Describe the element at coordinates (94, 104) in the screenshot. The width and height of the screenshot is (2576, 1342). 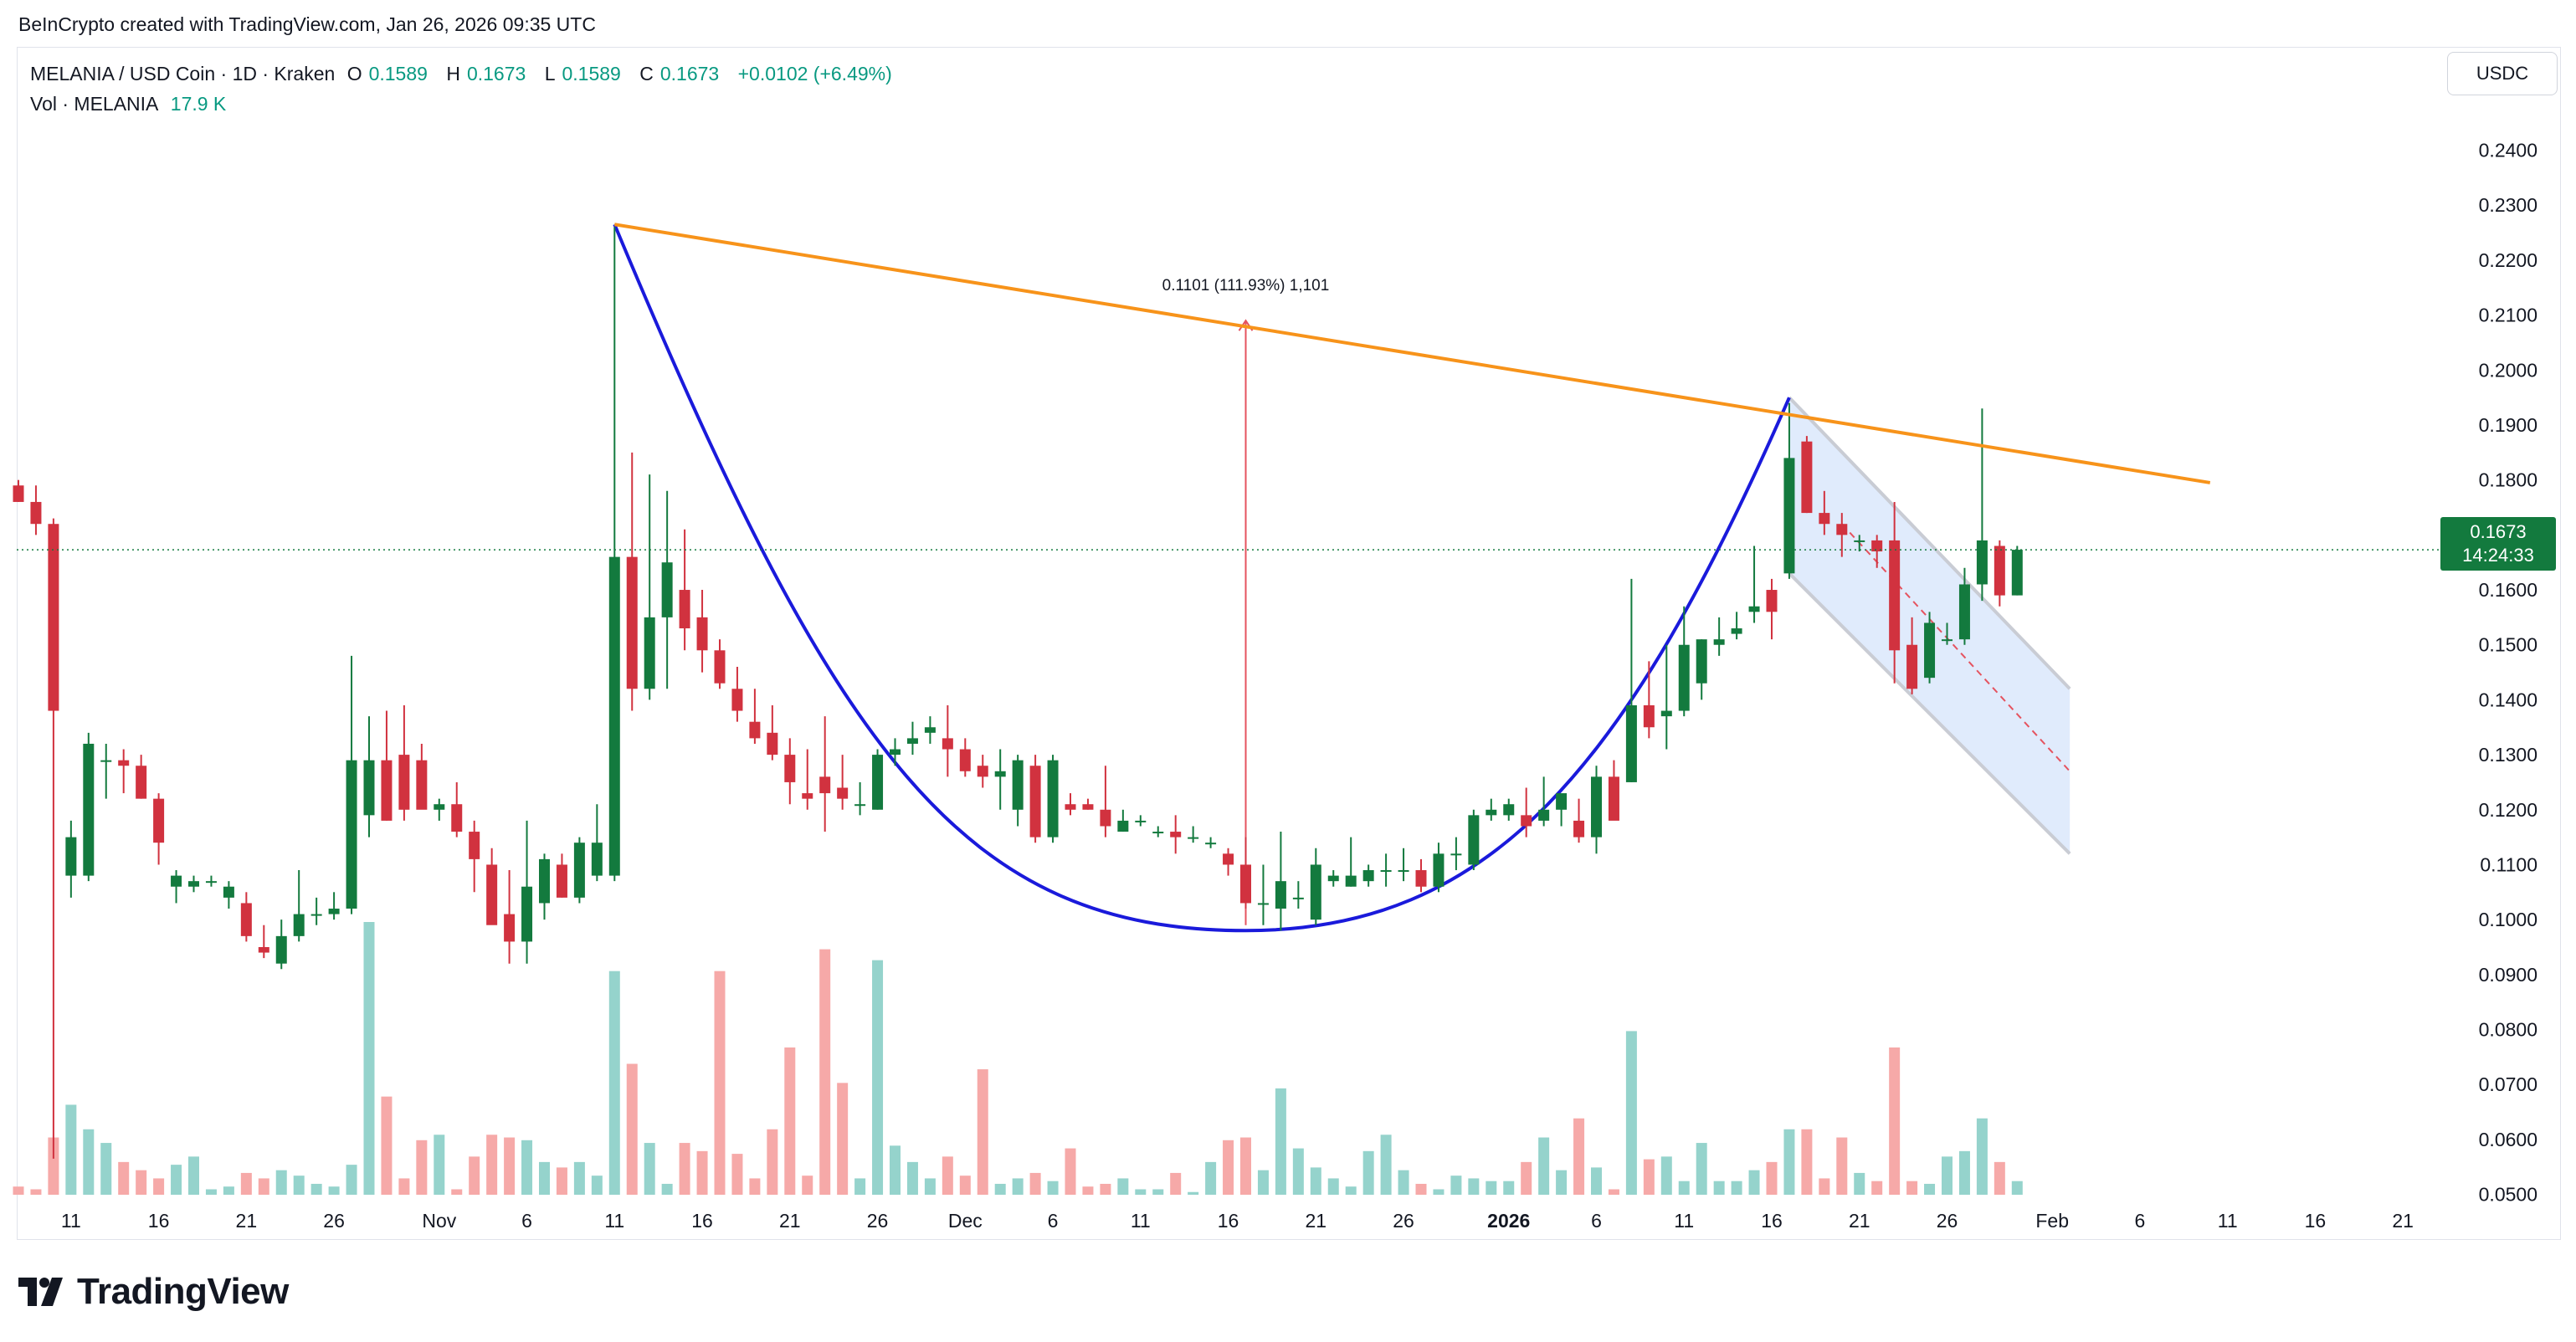
I see `volume-label: Vol · MELANIA` at that location.